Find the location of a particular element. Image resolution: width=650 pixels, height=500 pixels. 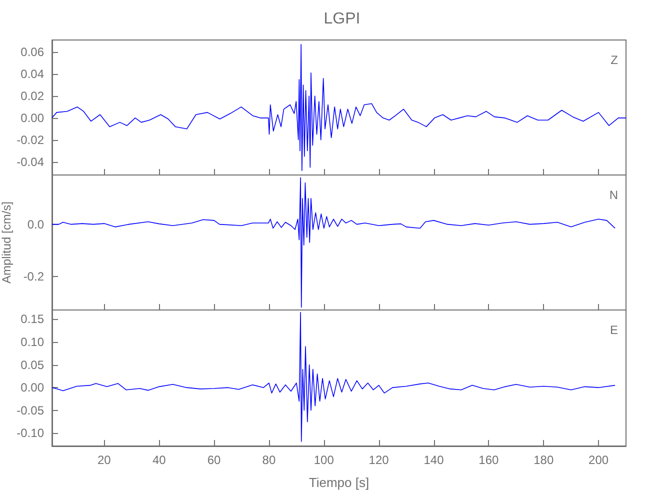

y-tick-label: 0.04 is located at coordinates (32, 74).